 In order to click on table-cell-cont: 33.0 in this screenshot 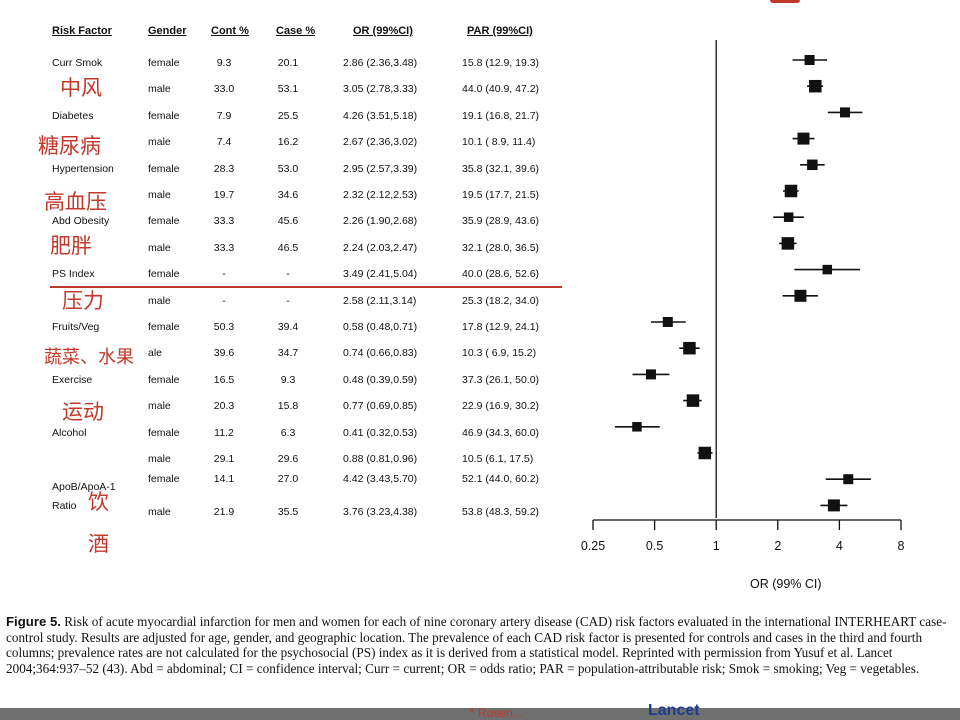, I will do `click(224, 89)`.